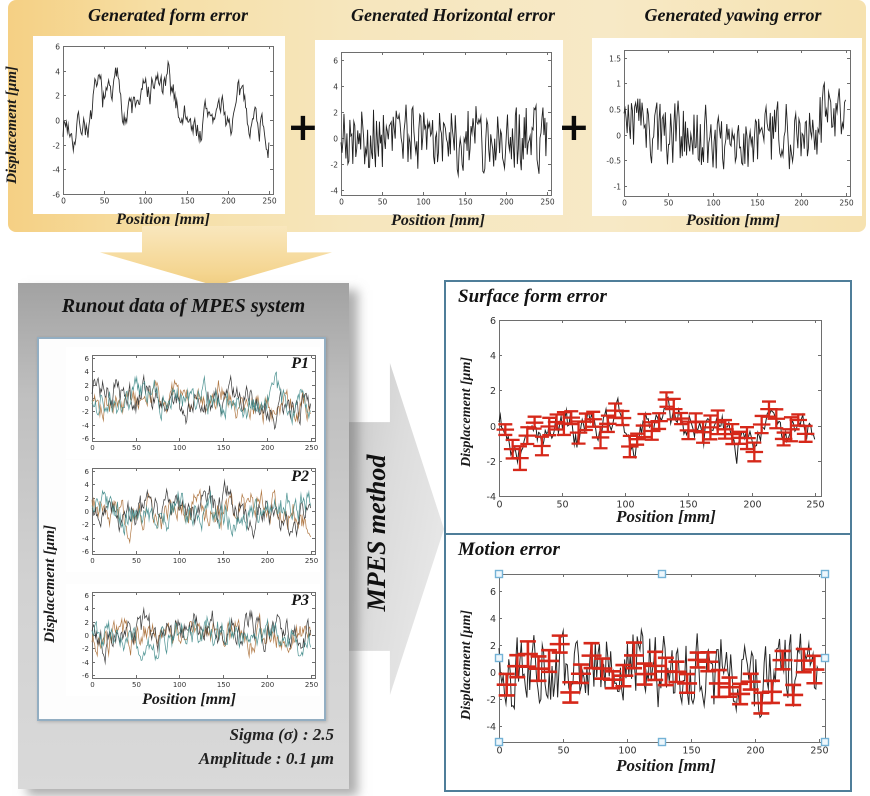 The width and height of the screenshot is (870, 796). What do you see at coordinates (193, 640) in the screenshot?
I see `runout-p3-chart` at bounding box center [193, 640].